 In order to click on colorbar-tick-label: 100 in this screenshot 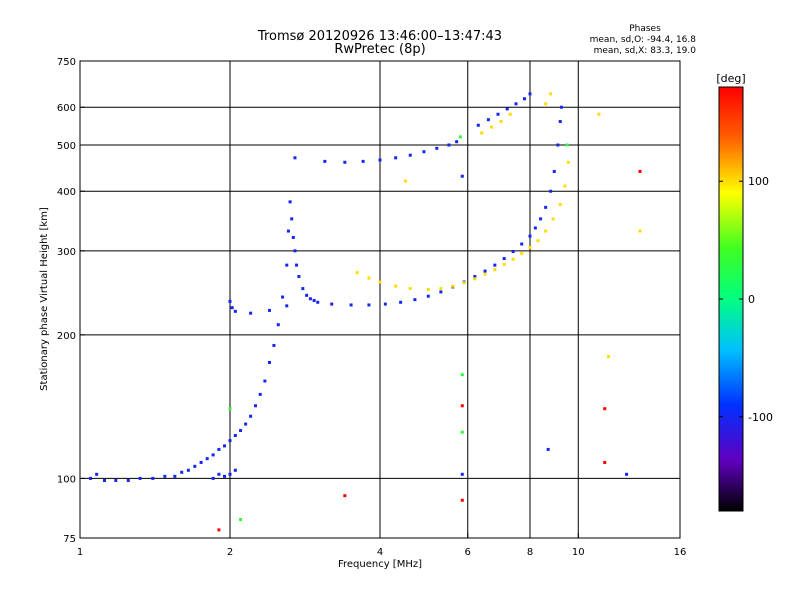, I will do `click(758, 181)`.